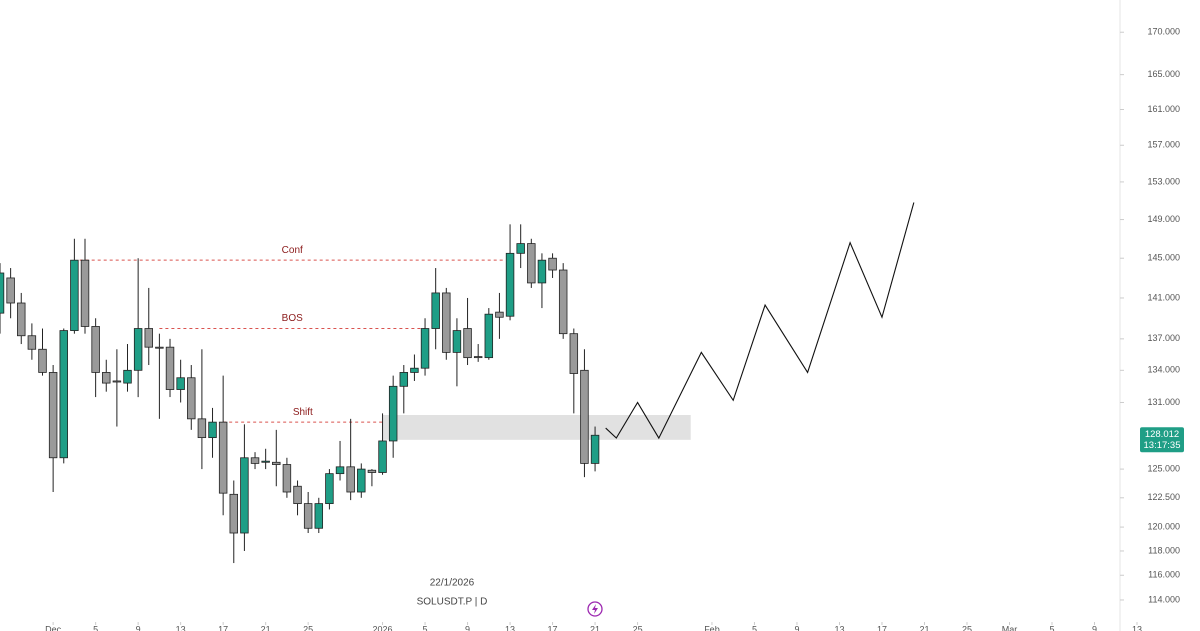  What do you see at coordinates (712, 627) in the screenshot?
I see `x-tick-label: Feb` at bounding box center [712, 627].